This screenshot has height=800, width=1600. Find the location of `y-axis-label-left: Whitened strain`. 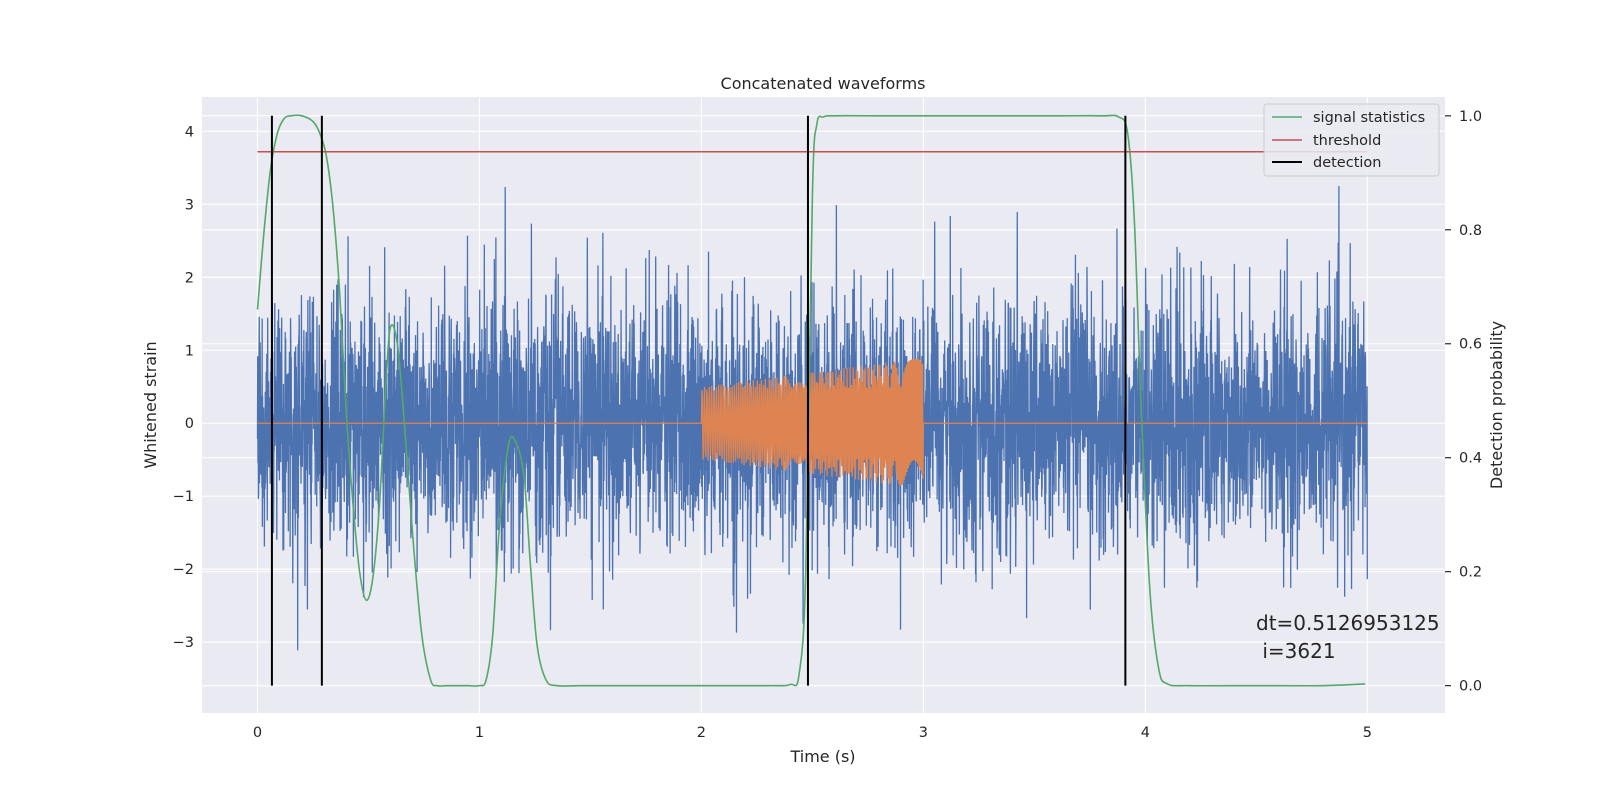

y-axis-label-left: Whitened strain is located at coordinates (150, 404).